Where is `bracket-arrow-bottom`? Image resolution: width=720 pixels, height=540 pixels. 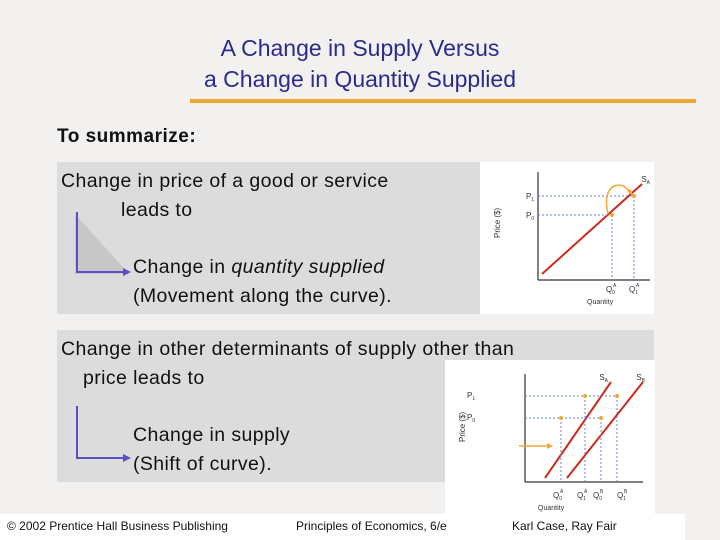 bracket-arrow-bottom is located at coordinates (103, 434).